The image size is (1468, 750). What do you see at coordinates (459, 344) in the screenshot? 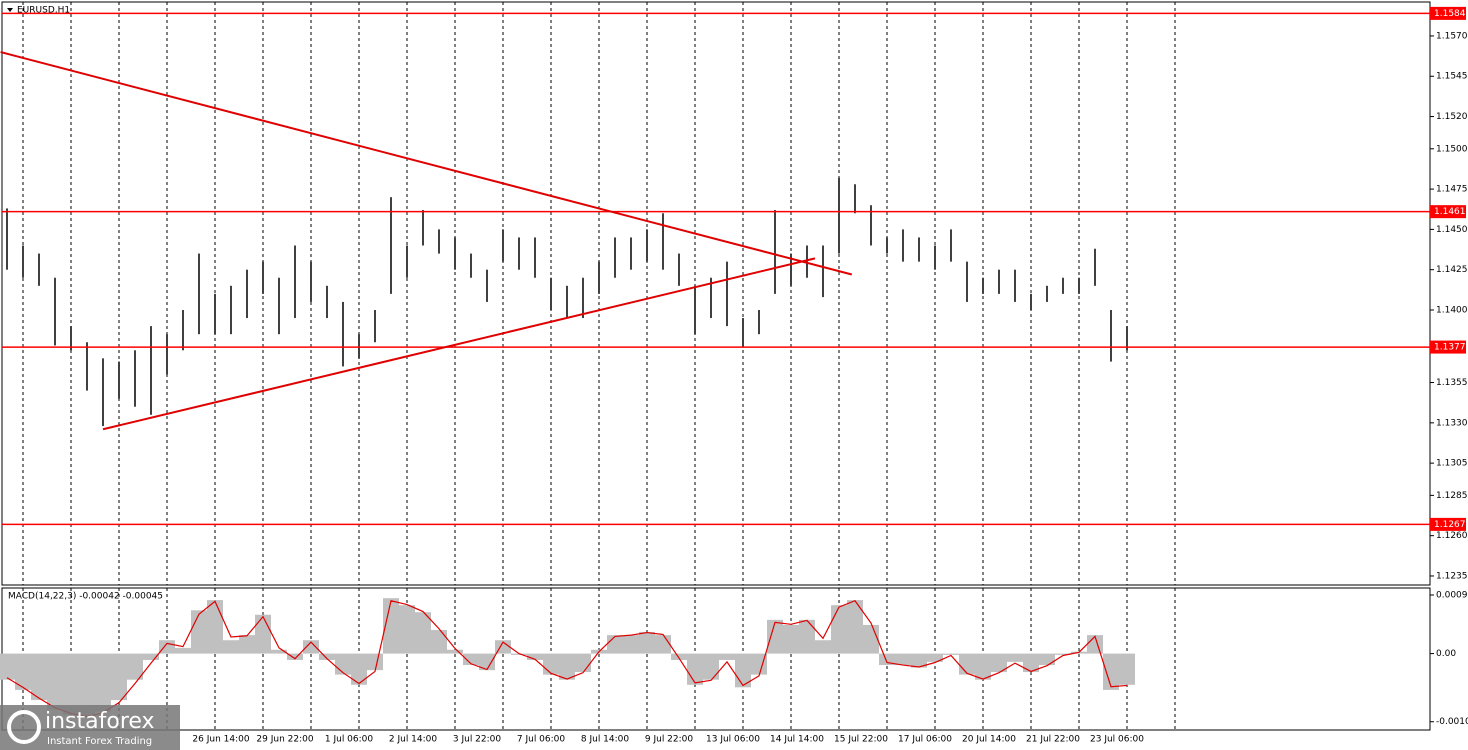
I see `trend-line` at bounding box center [459, 344].